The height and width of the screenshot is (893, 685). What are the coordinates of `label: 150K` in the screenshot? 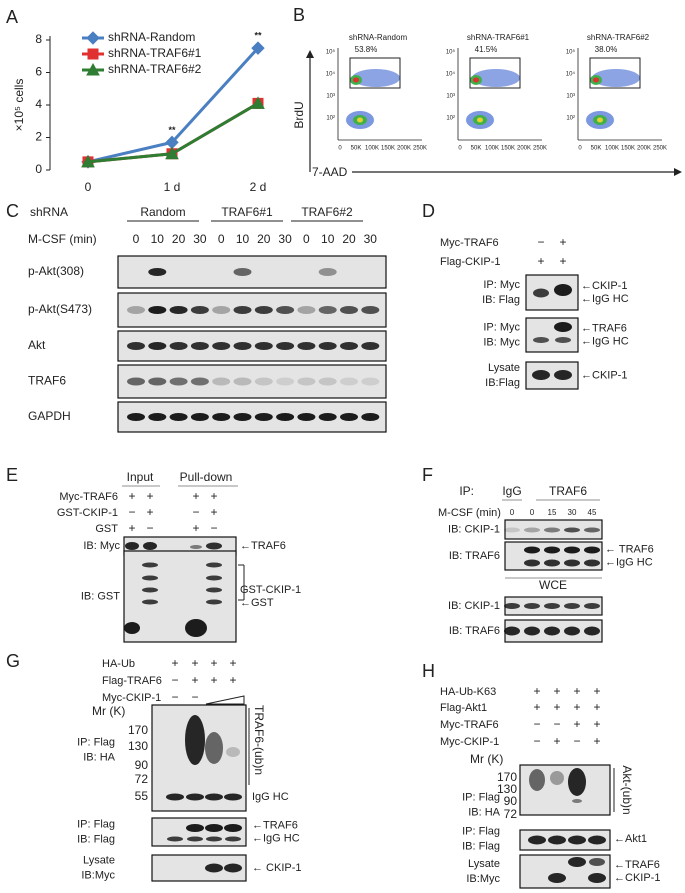 It's located at (628, 149).